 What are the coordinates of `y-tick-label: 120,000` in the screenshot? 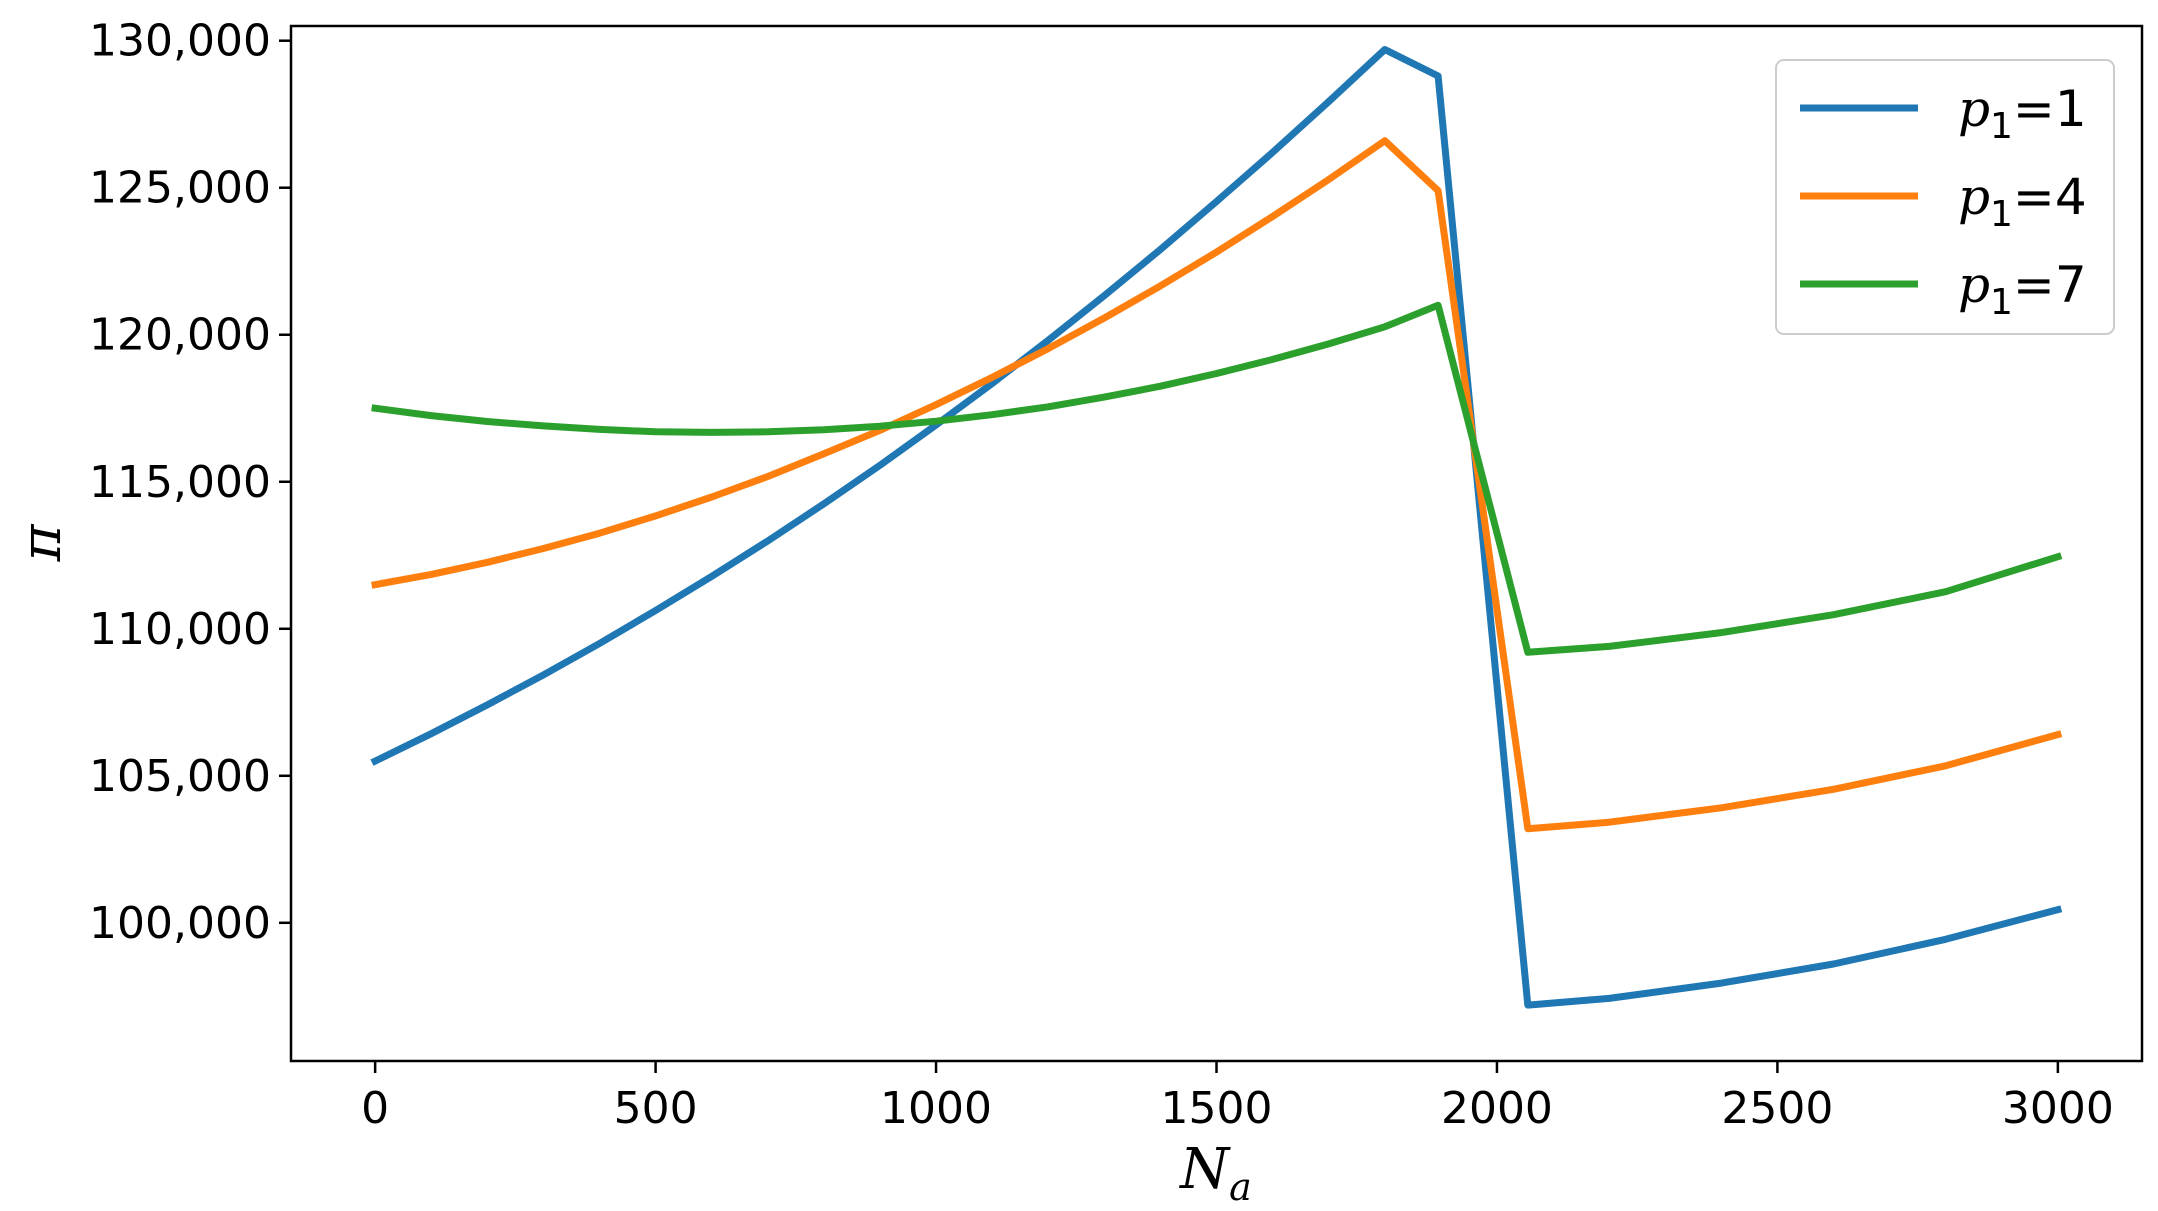 It's located at (180, 335).